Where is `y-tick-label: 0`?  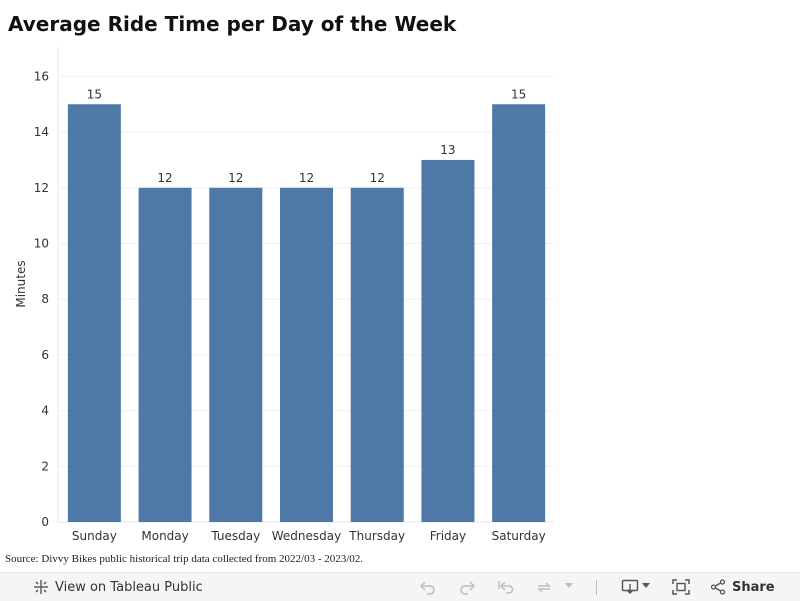
y-tick-label: 0 is located at coordinates (45, 522).